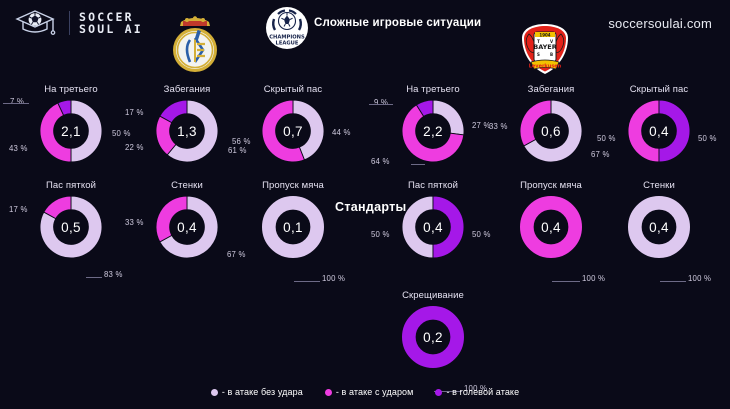  What do you see at coordinates (303, 231) in the screenshot?
I see `donut-chart-rm-propusk: Пропуск мяча 0,1 100 %` at bounding box center [303, 231].